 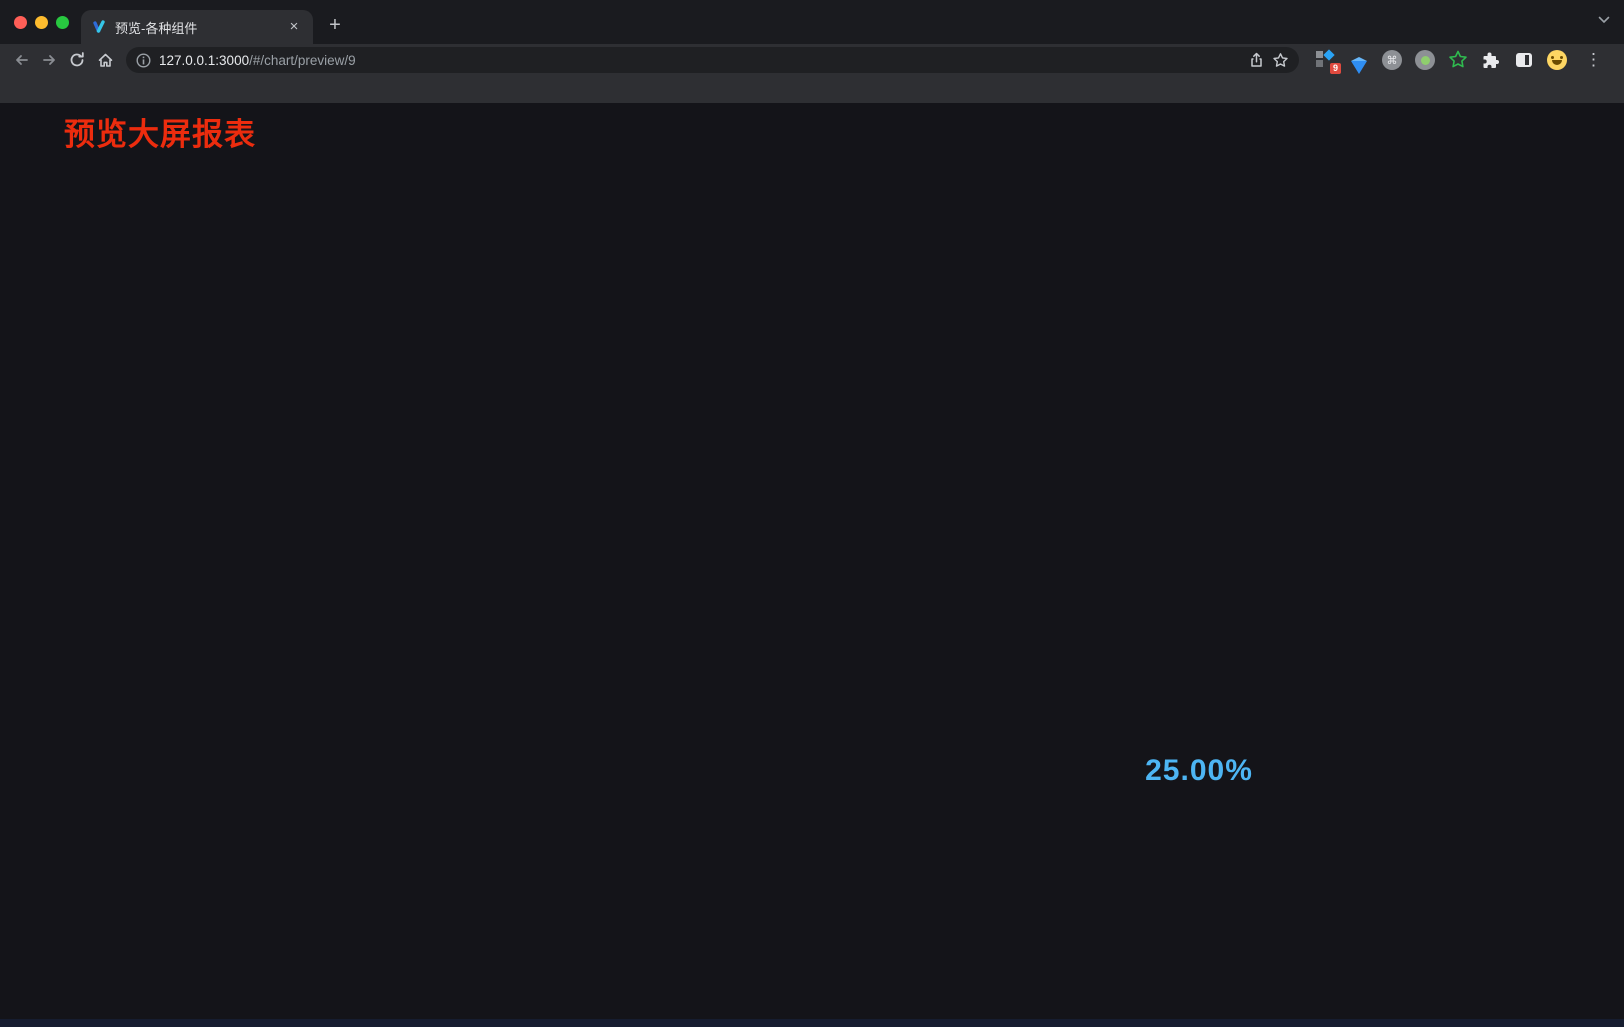 What do you see at coordinates (1593, 59) in the screenshot?
I see `browser-menu-icon: ⋮` at bounding box center [1593, 59].